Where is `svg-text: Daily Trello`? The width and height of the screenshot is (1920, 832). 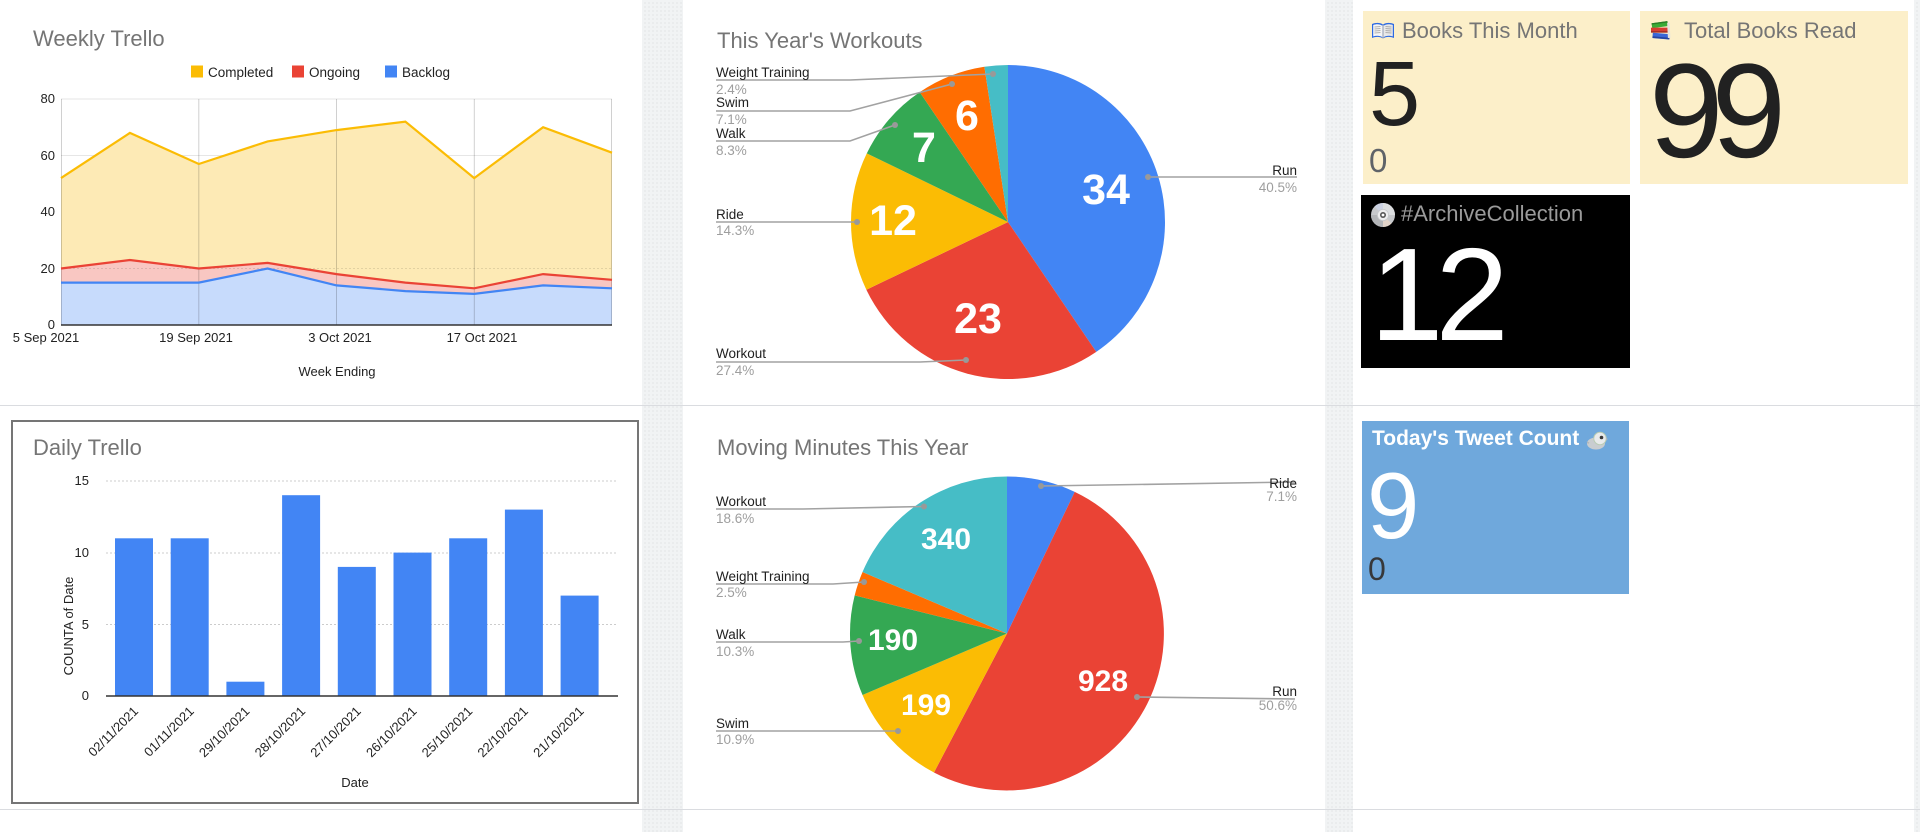
svg-text: Daily Trello is located at coordinates (87, 447).